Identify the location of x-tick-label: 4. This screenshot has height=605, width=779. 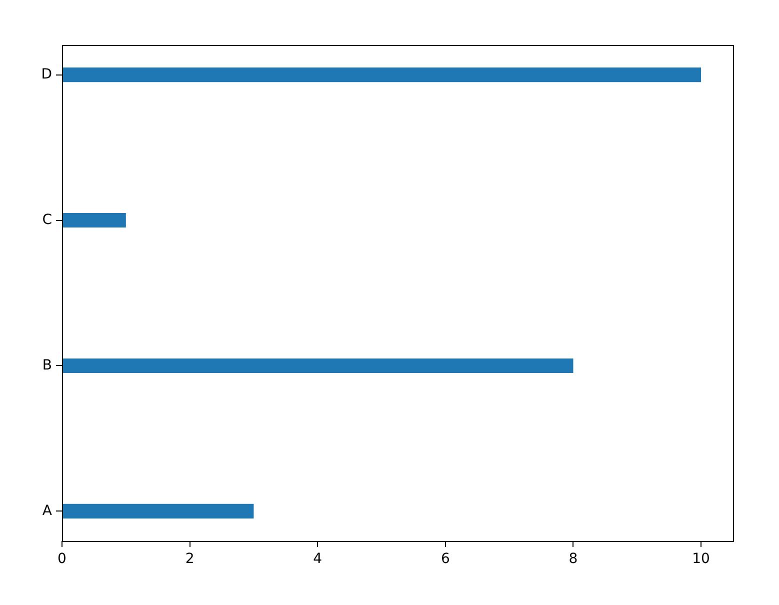
(317, 559).